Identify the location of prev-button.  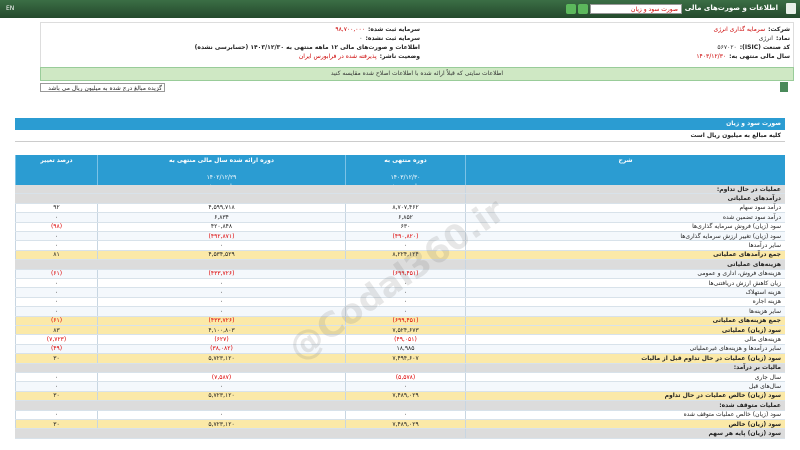
(571, 9).